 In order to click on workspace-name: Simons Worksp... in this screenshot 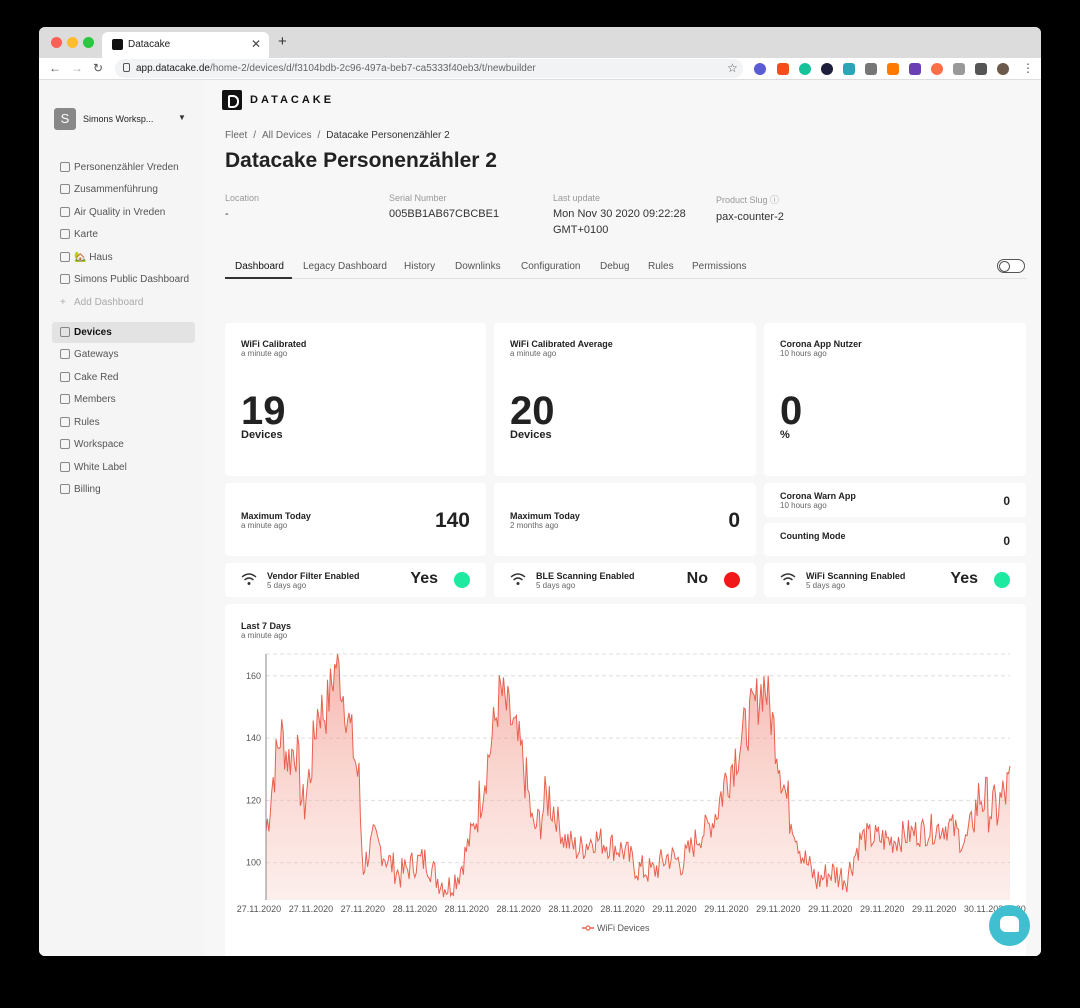, I will do `click(118, 119)`.